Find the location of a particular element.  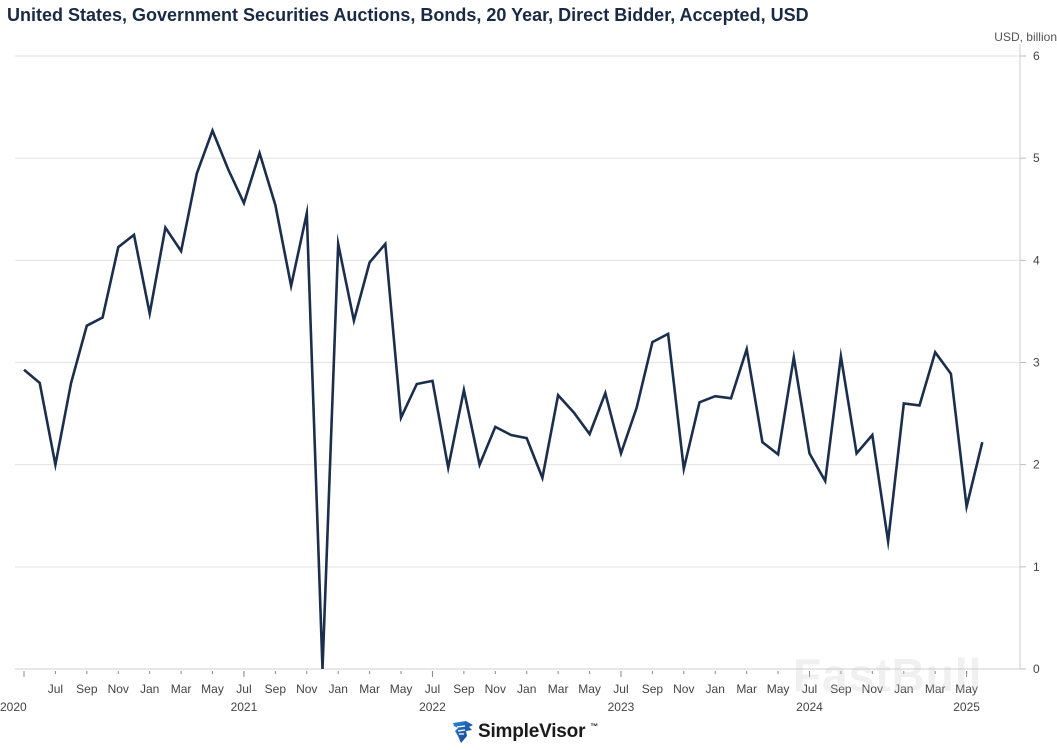

logo-trademark: ™ is located at coordinates (594, 726).